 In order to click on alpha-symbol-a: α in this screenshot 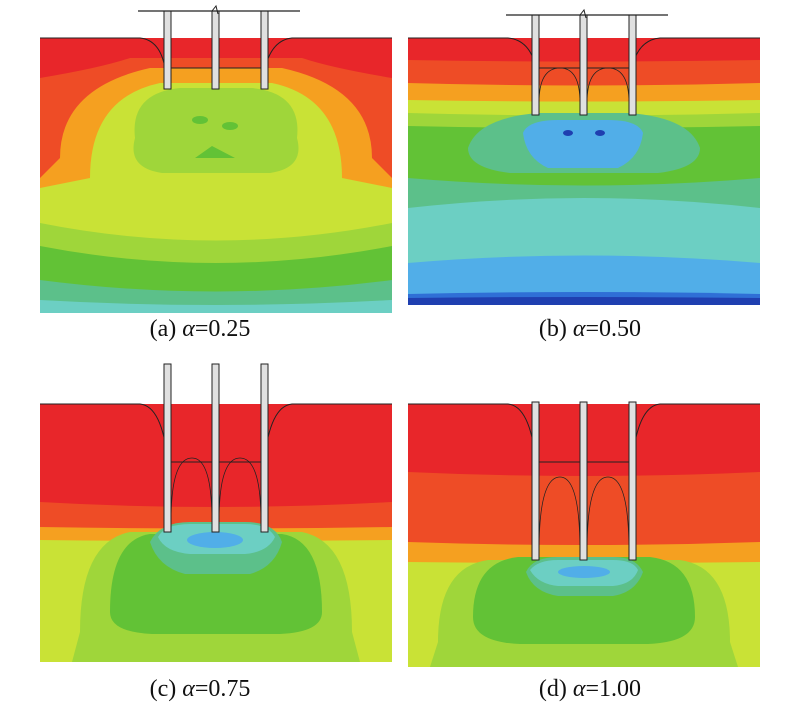, I will do `click(188, 329)`.